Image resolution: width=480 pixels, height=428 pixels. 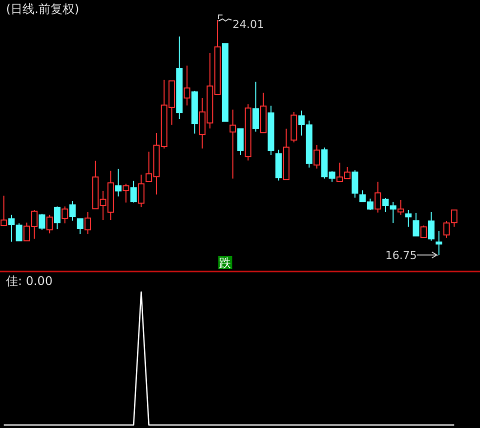 What do you see at coordinates (29, 281) in the screenshot?
I see `chart-title: 佳: 0.00` at bounding box center [29, 281].